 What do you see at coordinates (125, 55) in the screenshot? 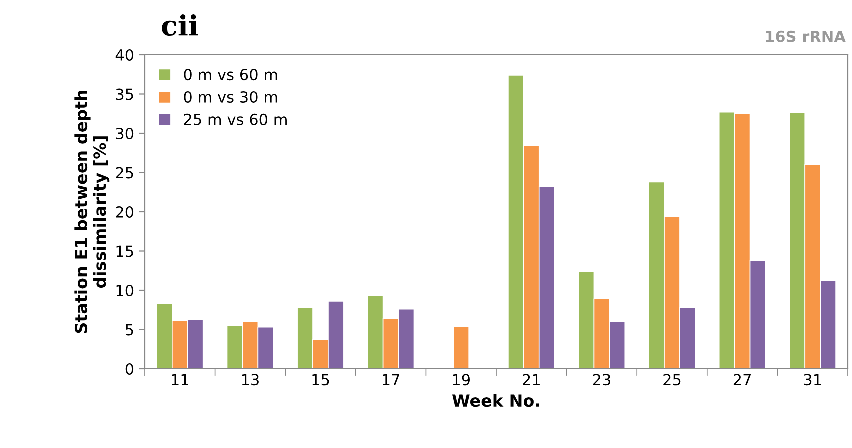
I see `y-tick-label: 40` at bounding box center [125, 55].